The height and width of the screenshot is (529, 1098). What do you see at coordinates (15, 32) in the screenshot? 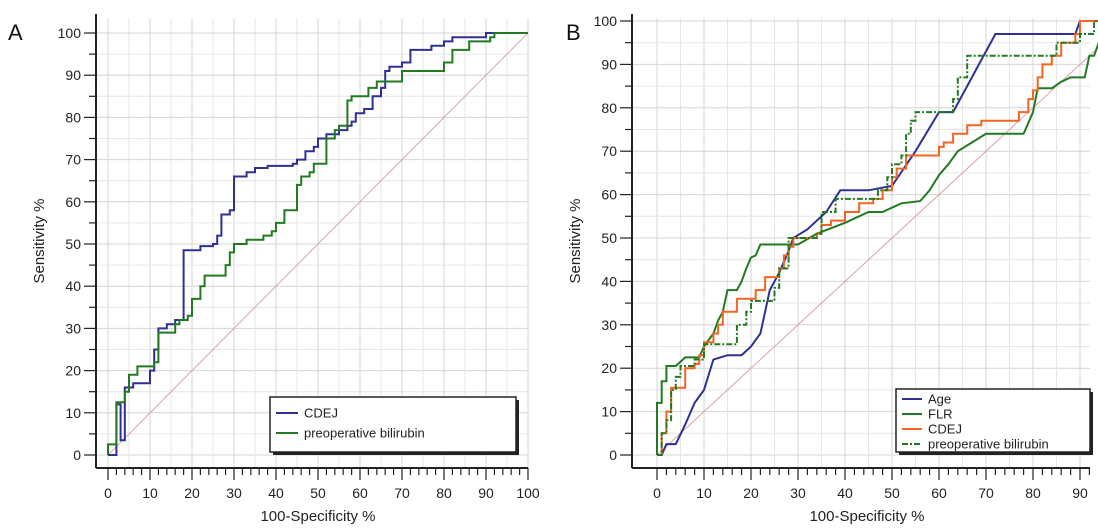
I see `panel-letter: A` at bounding box center [15, 32].